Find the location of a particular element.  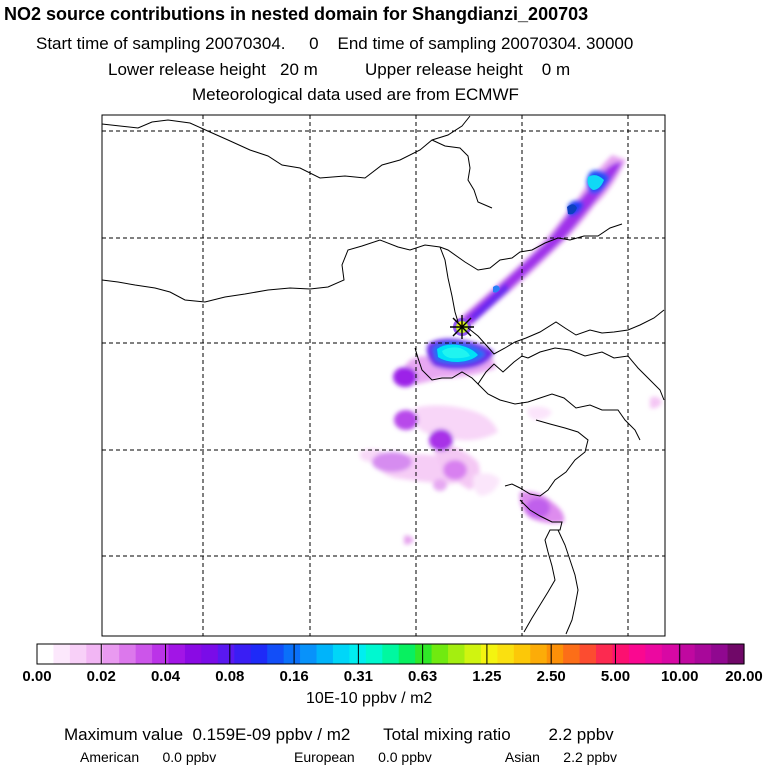

release-site-marker is located at coordinates (462, 327).